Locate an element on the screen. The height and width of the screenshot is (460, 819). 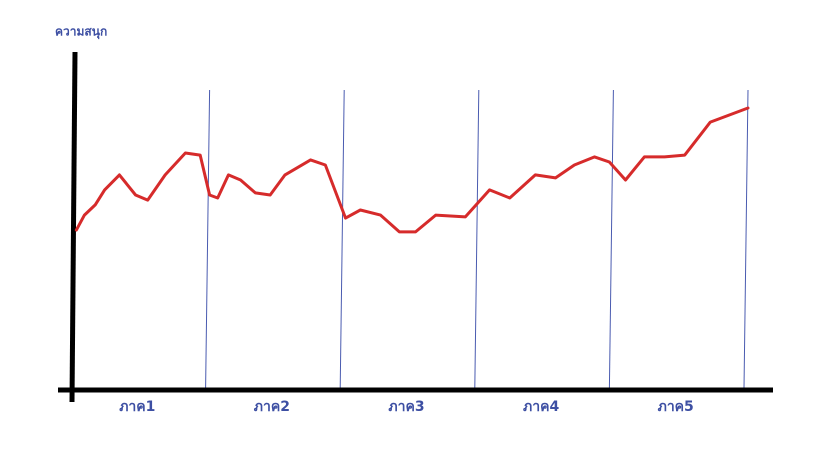
x-tick-label: ภาค5 is located at coordinates (676, 407).